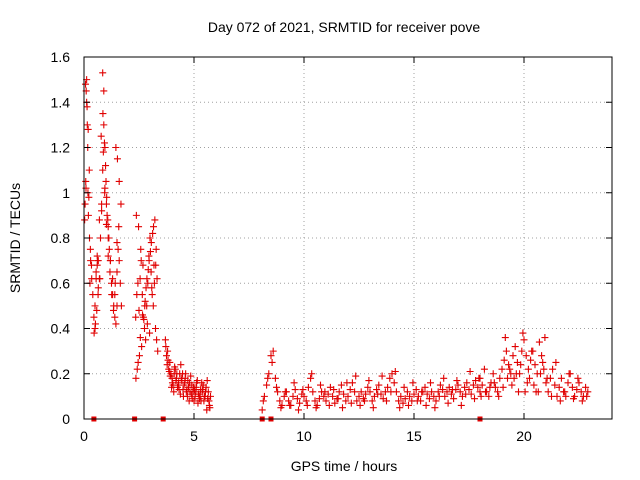 The image size is (640, 480). I want to click on x-tick-label: 15, so click(414, 436).